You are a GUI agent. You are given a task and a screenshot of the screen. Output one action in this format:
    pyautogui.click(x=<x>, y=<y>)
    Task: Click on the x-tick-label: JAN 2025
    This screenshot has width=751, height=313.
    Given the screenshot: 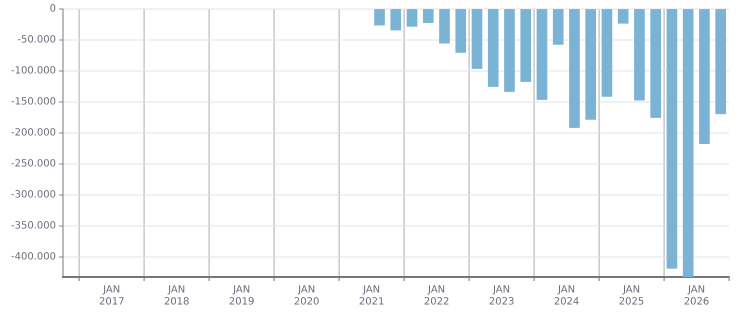 What is the action you would take?
    pyautogui.click(x=631, y=296)
    